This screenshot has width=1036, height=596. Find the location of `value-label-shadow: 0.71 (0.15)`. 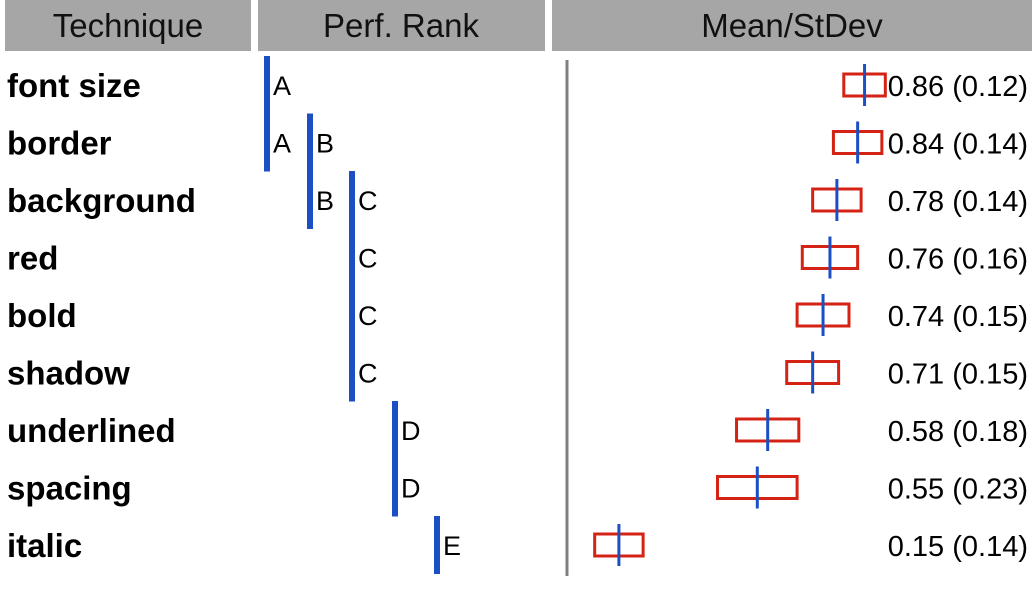

value-label-shadow: 0.71 (0.15) is located at coordinates (958, 375).